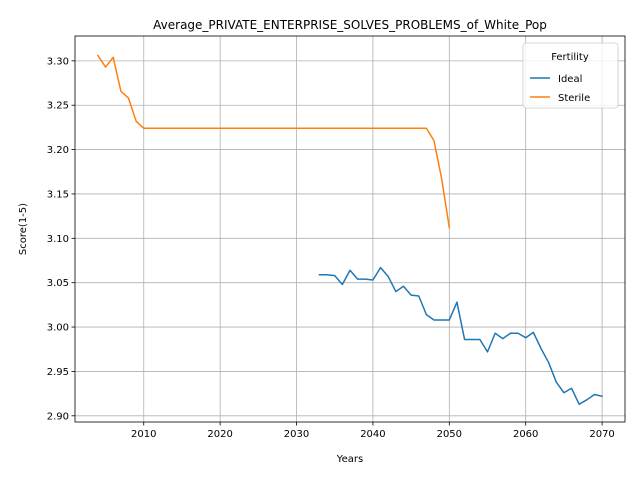 Image resolution: width=640 pixels, height=480 pixels. I want to click on x-tick-label: 2010, so click(143, 434).